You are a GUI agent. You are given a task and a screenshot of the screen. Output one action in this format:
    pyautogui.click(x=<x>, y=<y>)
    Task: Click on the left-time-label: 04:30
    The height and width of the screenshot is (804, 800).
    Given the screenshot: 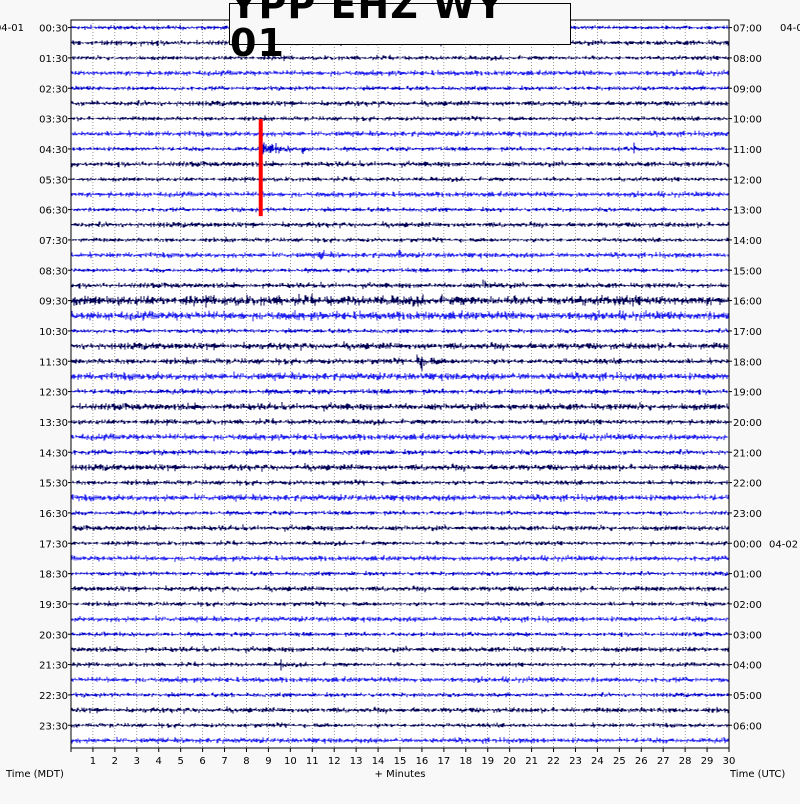 What is the action you would take?
    pyautogui.click(x=53, y=150)
    